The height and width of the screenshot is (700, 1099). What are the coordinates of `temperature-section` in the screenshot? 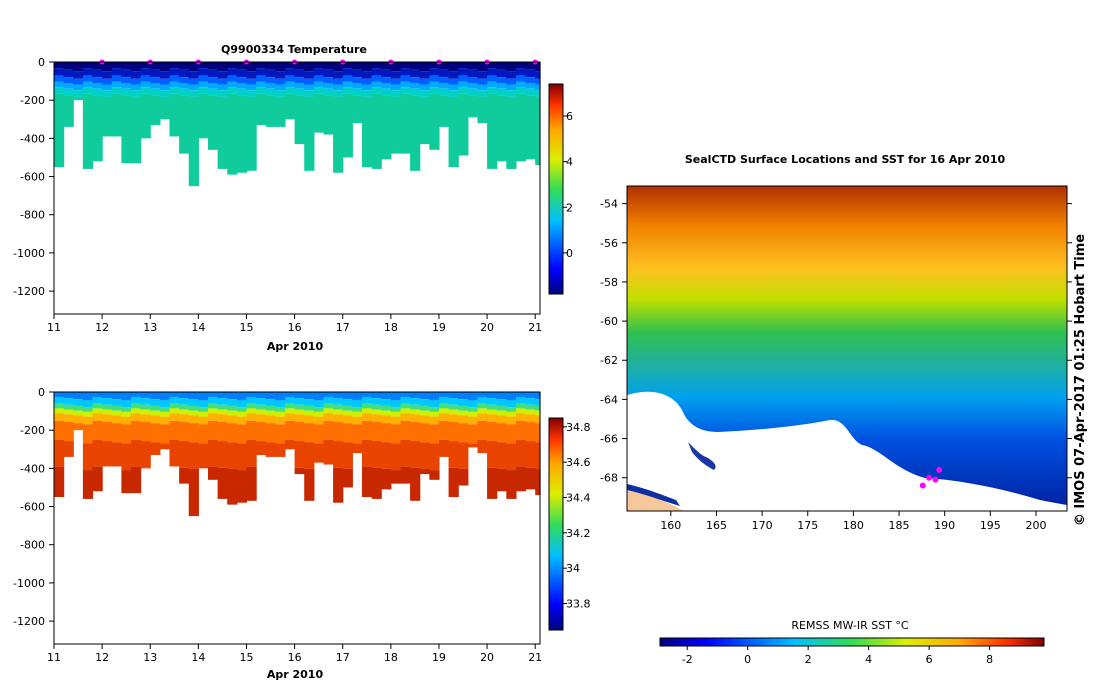 It's located at (297, 124).